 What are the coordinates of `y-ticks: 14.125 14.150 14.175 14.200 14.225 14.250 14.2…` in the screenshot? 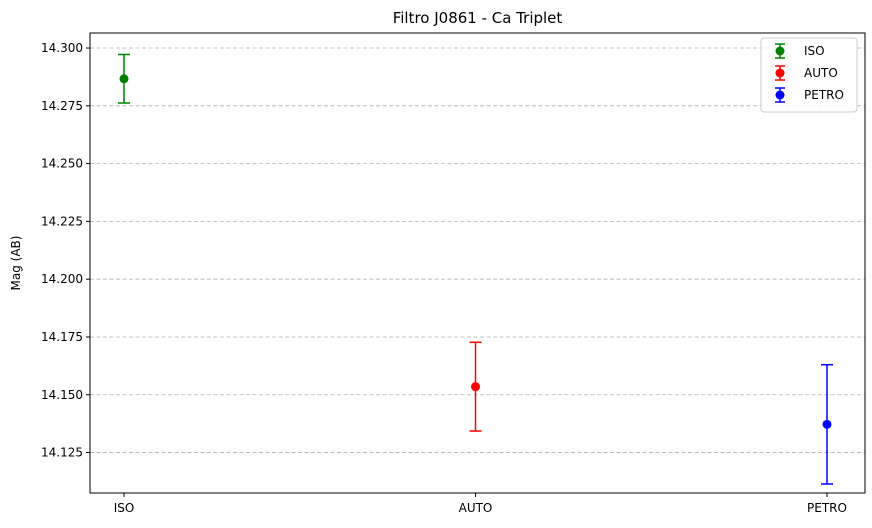 It's located at (65, 250).